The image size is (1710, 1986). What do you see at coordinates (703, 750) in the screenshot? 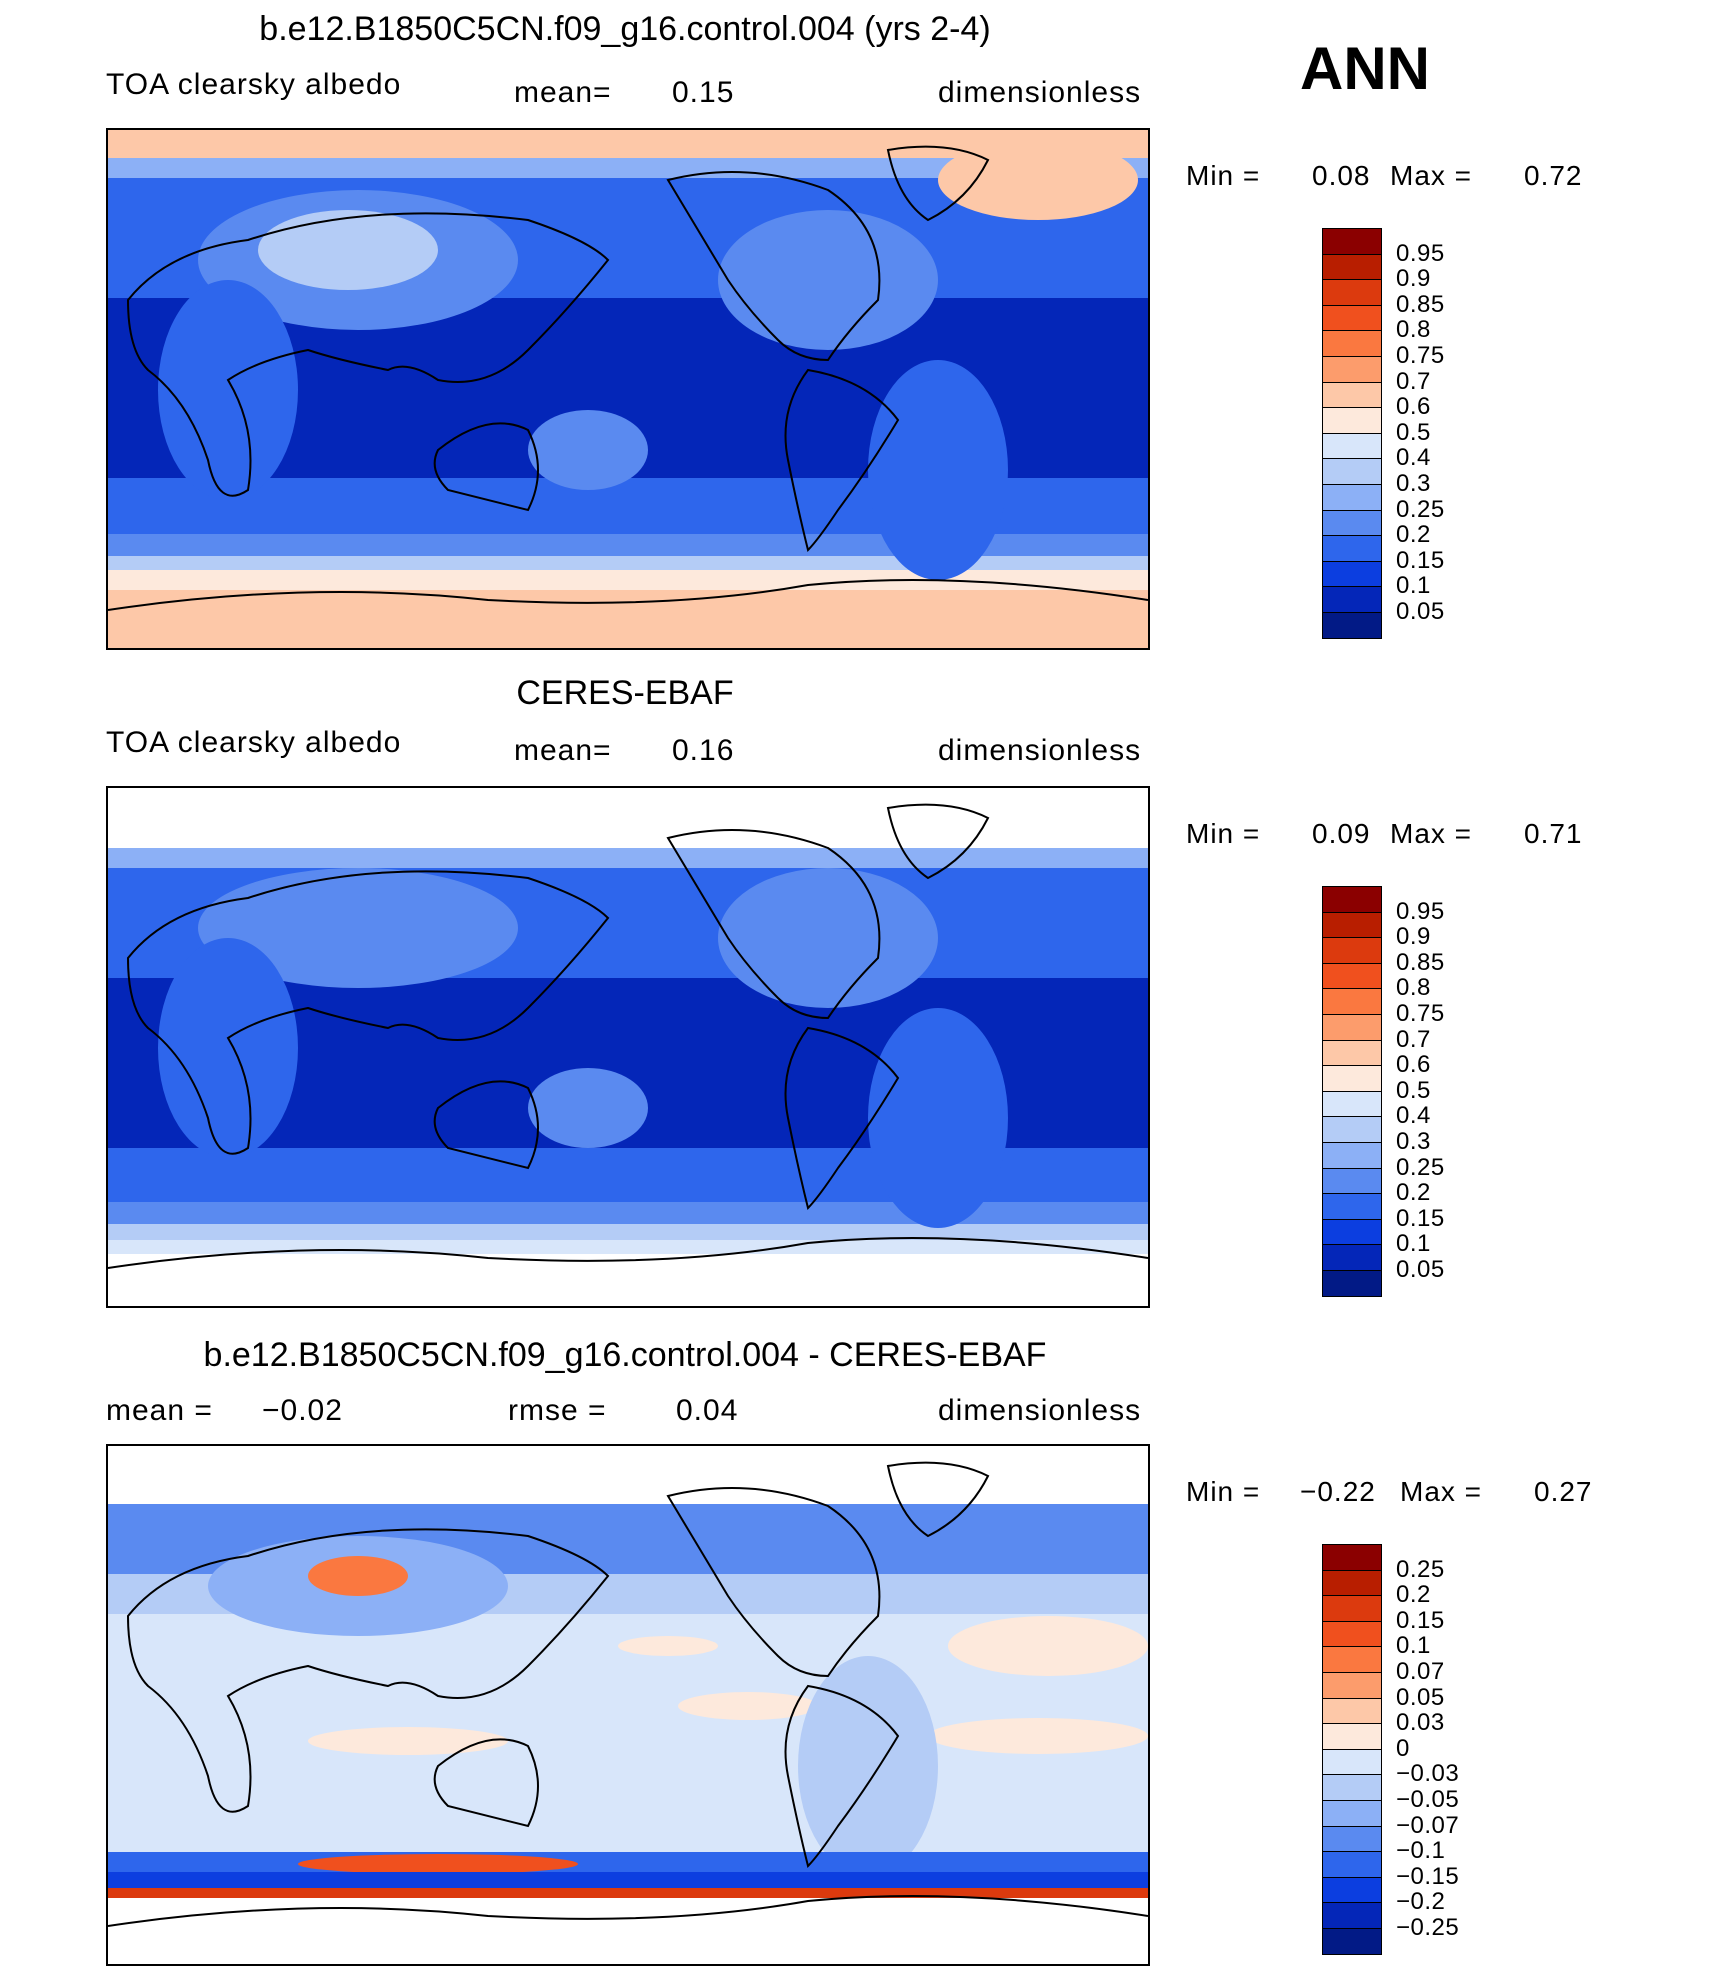
I see `panel-2-mean-value: 0.16` at bounding box center [703, 750].